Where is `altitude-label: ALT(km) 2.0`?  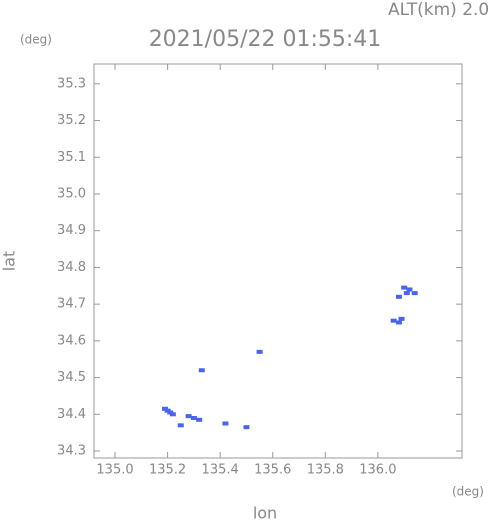 altitude-label: ALT(km) 2.0 is located at coordinates (438, 10).